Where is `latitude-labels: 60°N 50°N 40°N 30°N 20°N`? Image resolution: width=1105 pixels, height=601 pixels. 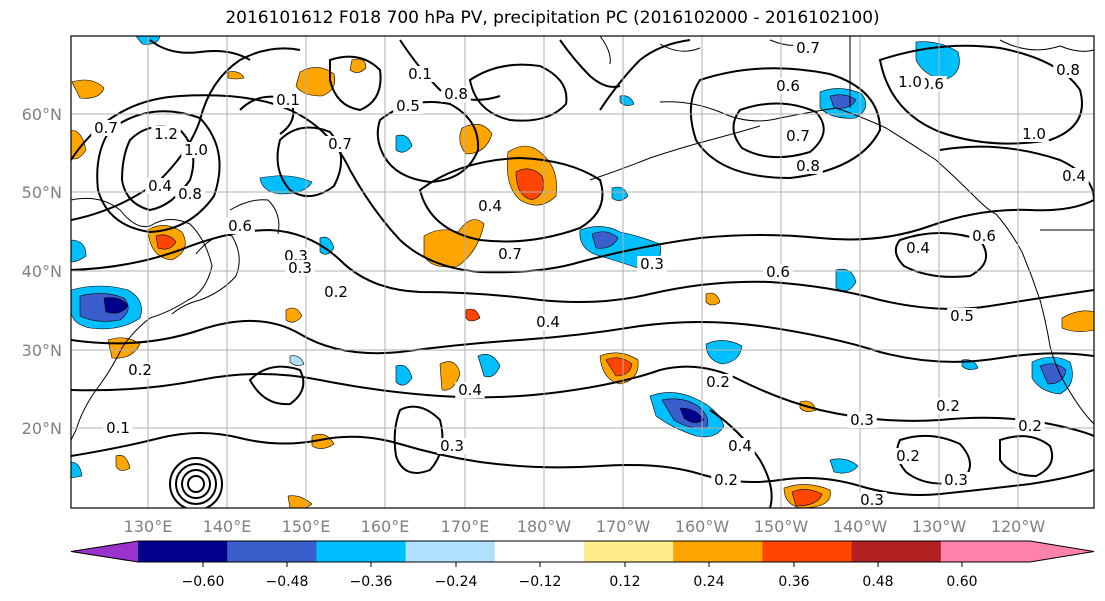 latitude-labels: 60°N 50°N 40°N 30°N 20°N is located at coordinates (42, 271).